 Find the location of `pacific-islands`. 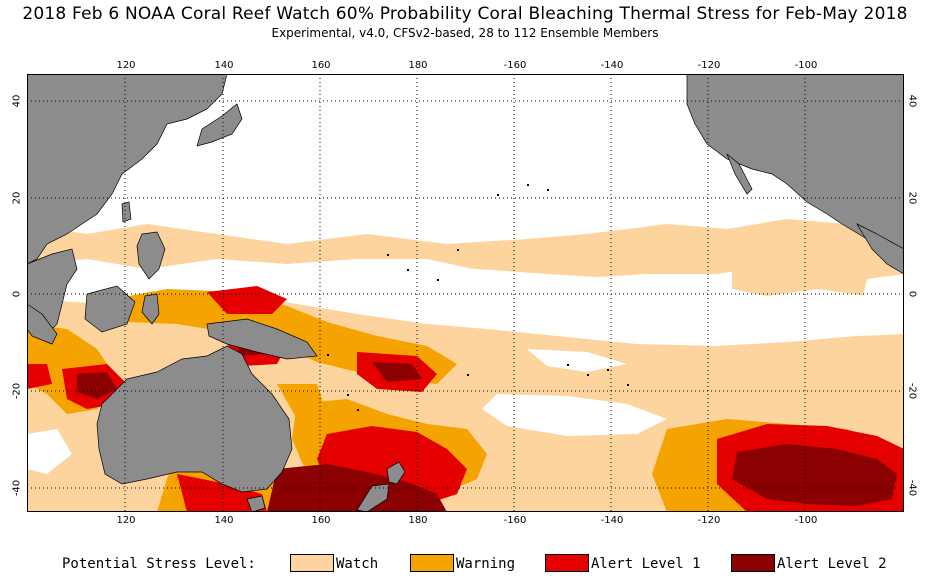

pacific-islands is located at coordinates (478, 297).